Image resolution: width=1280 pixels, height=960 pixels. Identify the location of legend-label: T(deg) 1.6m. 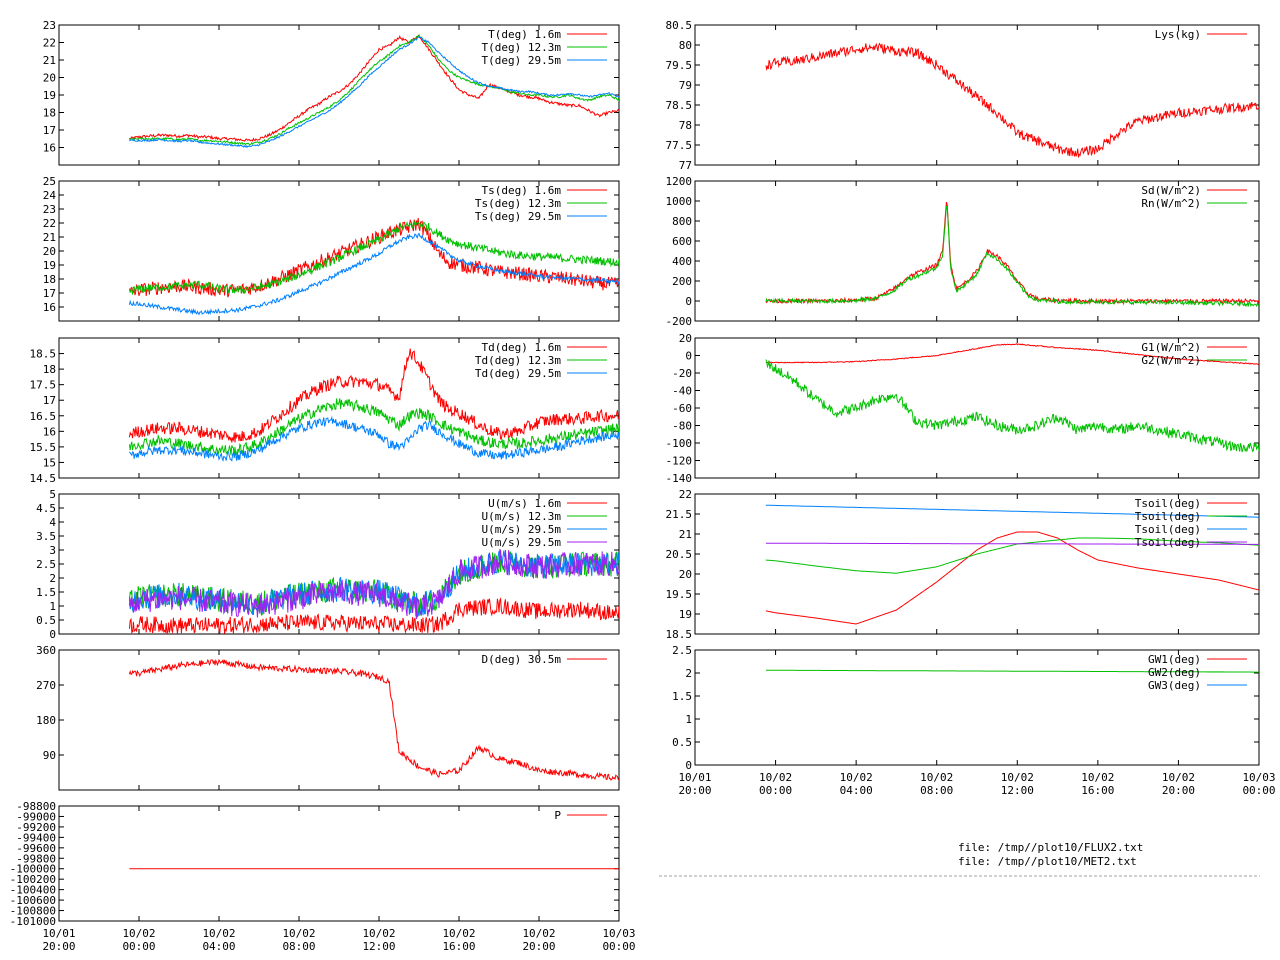
(524, 34).